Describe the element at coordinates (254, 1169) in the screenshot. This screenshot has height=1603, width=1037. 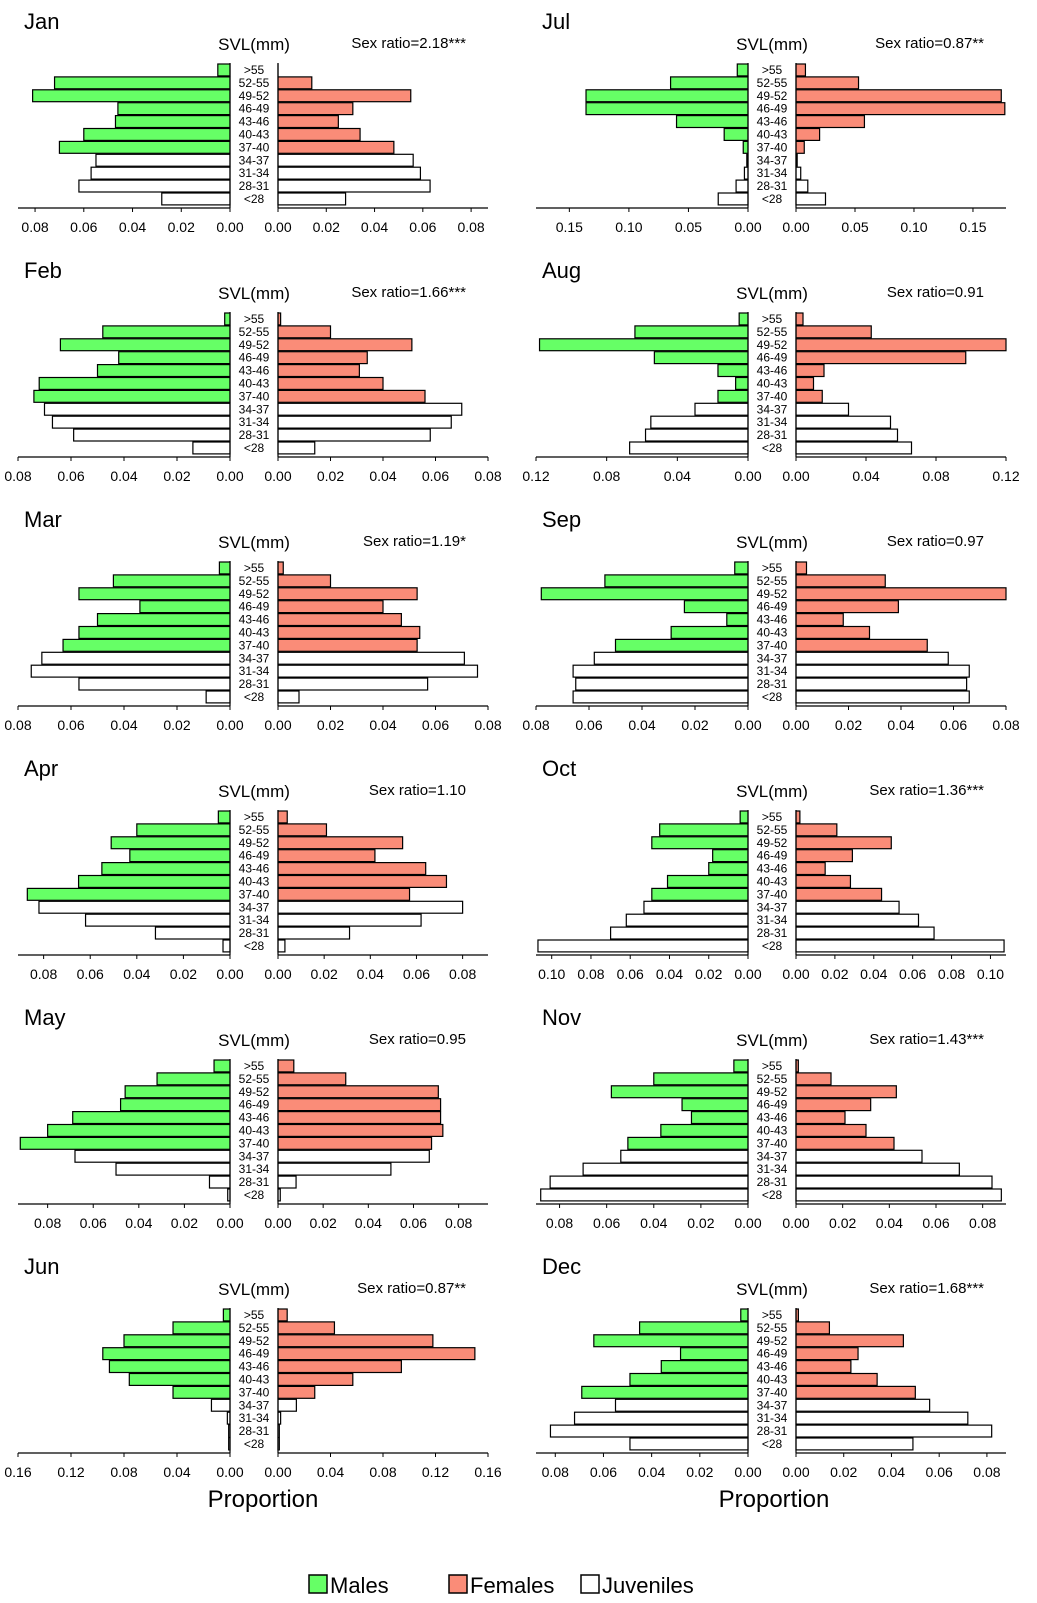
I see `category-label: 31-34` at that location.